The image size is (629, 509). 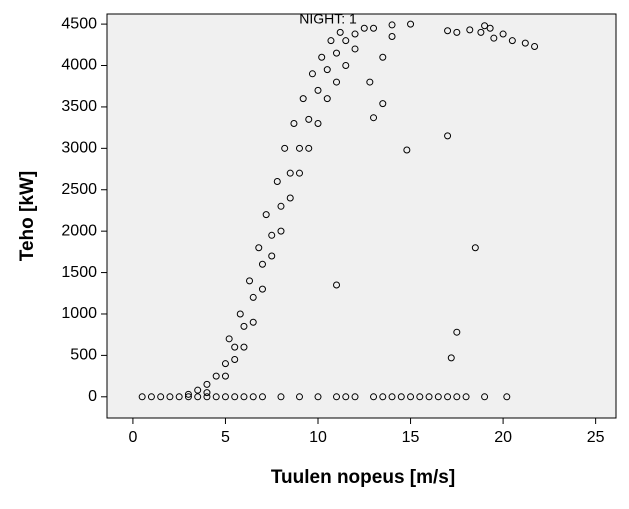 What do you see at coordinates (92, 396) in the screenshot?
I see `y-tick-label: 0` at bounding box center [92, 396].